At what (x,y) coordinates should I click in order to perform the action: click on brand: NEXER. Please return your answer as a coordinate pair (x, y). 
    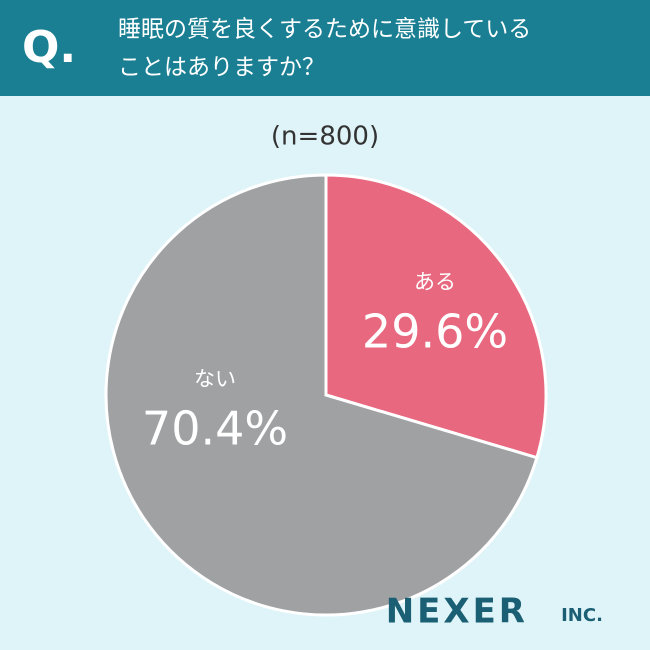
    Looking at the image, I should click on (457, 612).